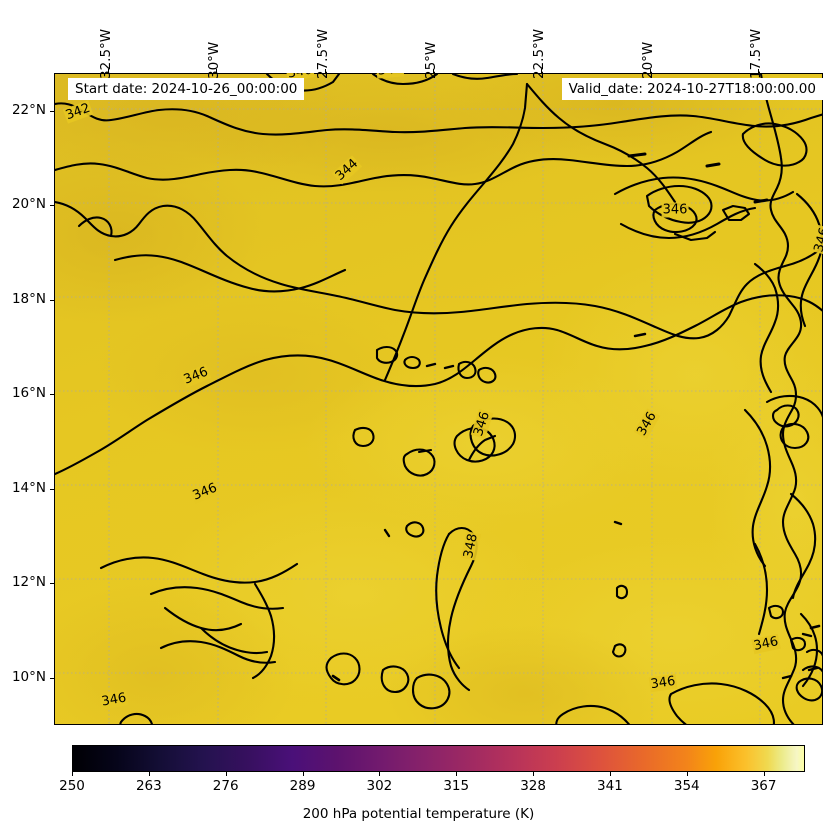 This screenshot has height=836, width=837. I want to click on latitude-tick-label: 18°N, so click(28, 298).